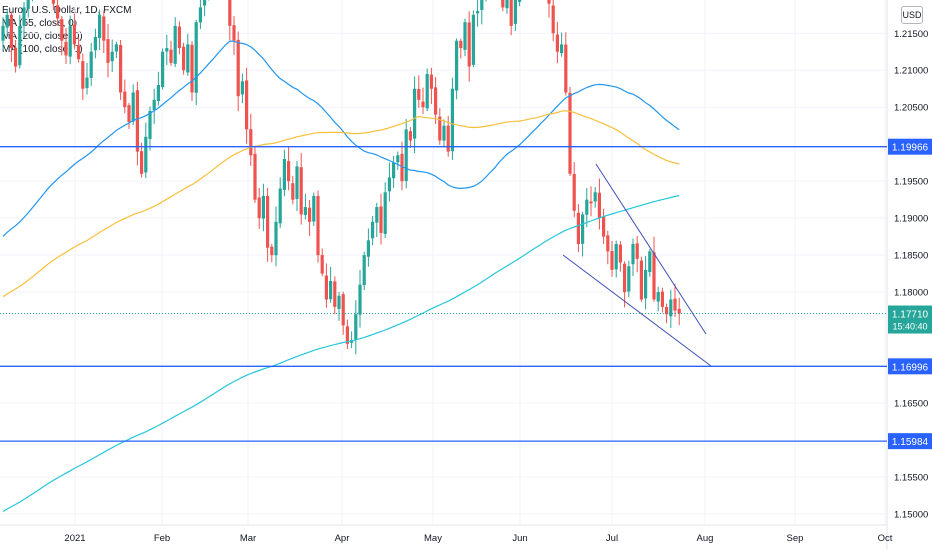  What do you see at coordinates (912, 15) in the screenshot?
I see `currency-button: USD` at bounding box center [912, 15].